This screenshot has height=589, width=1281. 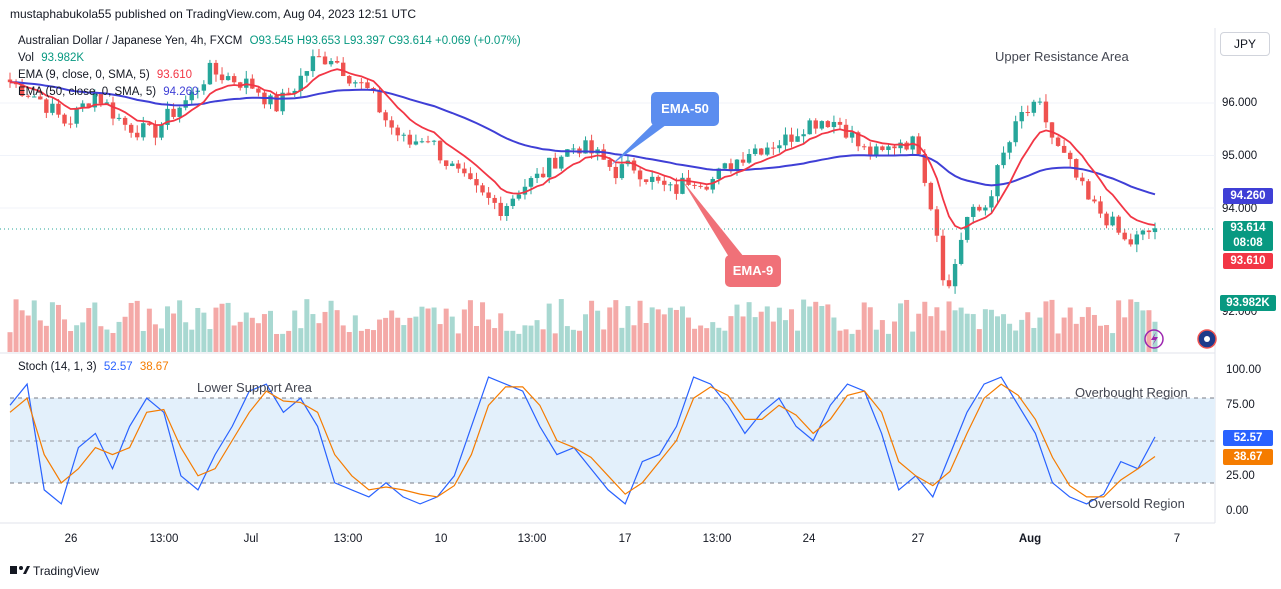 What do you see at coordinates (164, 539) in the screenshot?
I see `time-tick: 13:00` at bounding box center [164, 539].